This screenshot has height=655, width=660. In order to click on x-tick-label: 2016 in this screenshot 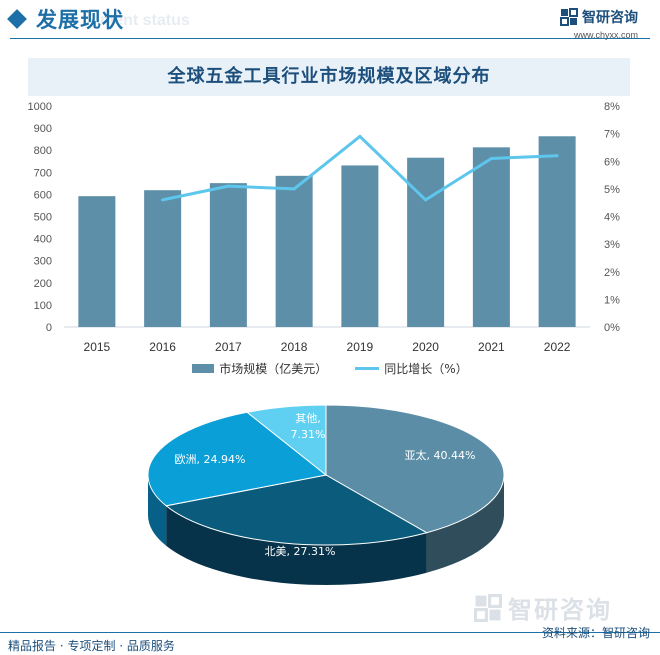, I will do `click(162, 347)`.